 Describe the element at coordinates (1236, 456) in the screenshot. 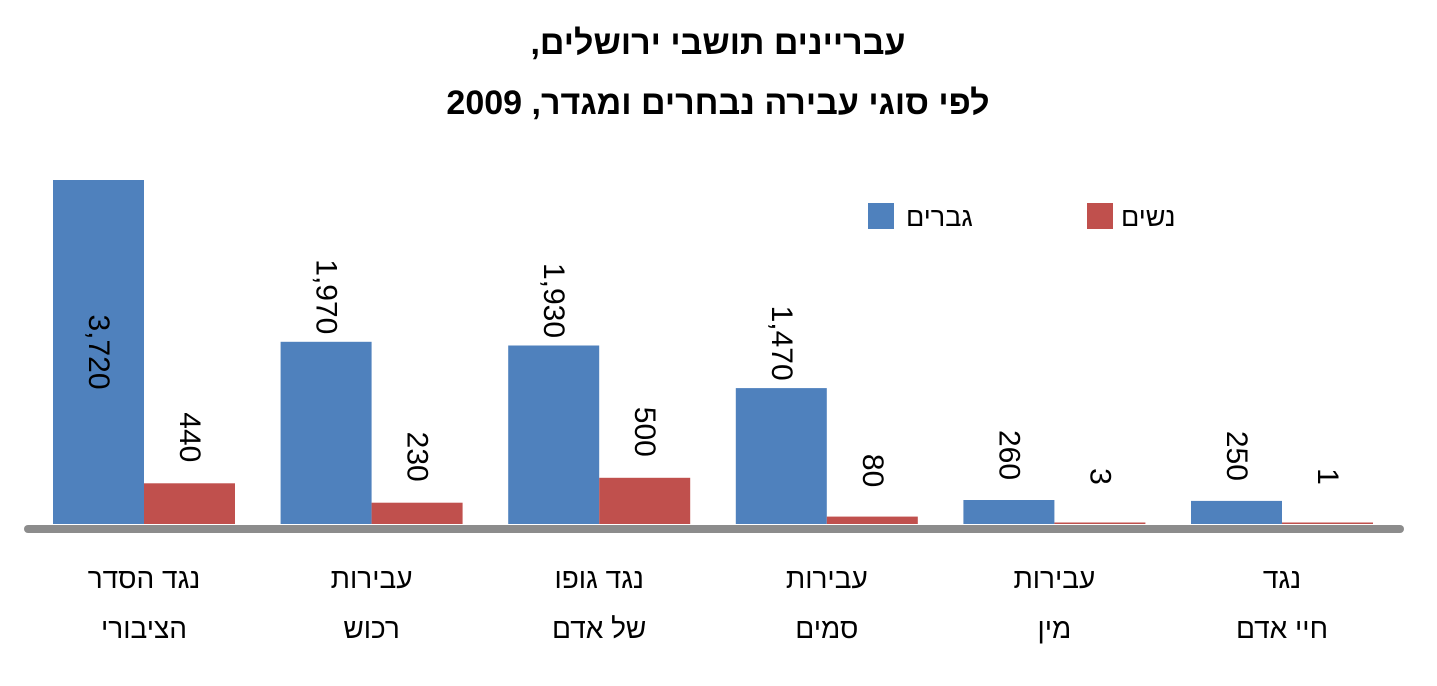

I see `value-label-men-6: 250` at that location.